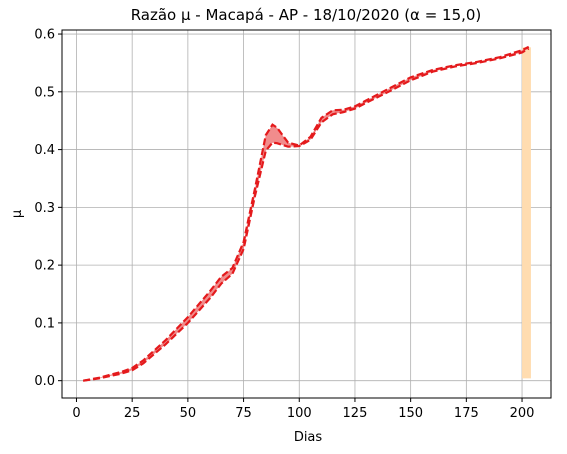  Describe the element at coordinates (44, 92) in the screenshot. I see `y-tick-label: 0.5` at that location.